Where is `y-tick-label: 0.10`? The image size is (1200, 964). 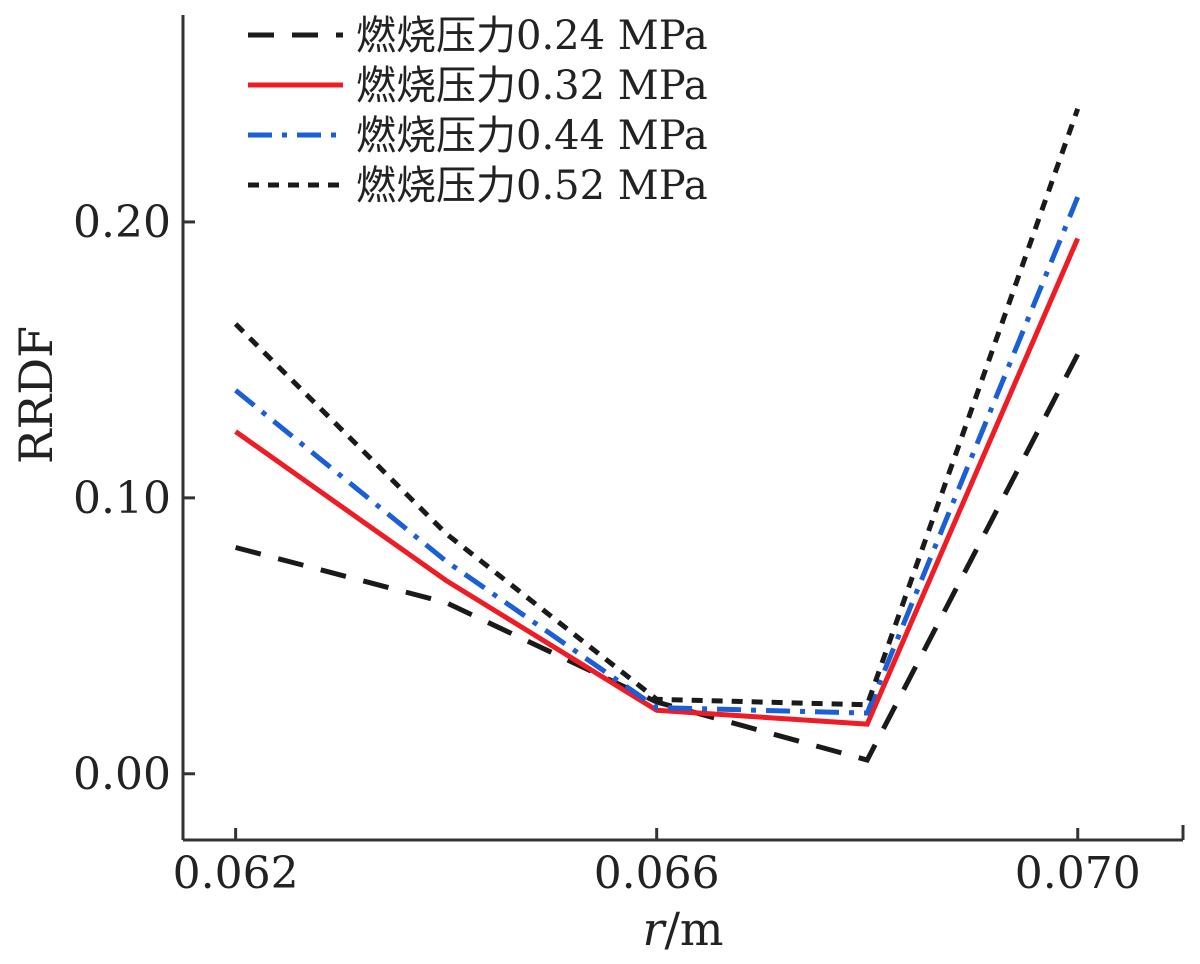 y-tick-label: 0.10 is located at coordinates (122, 498).